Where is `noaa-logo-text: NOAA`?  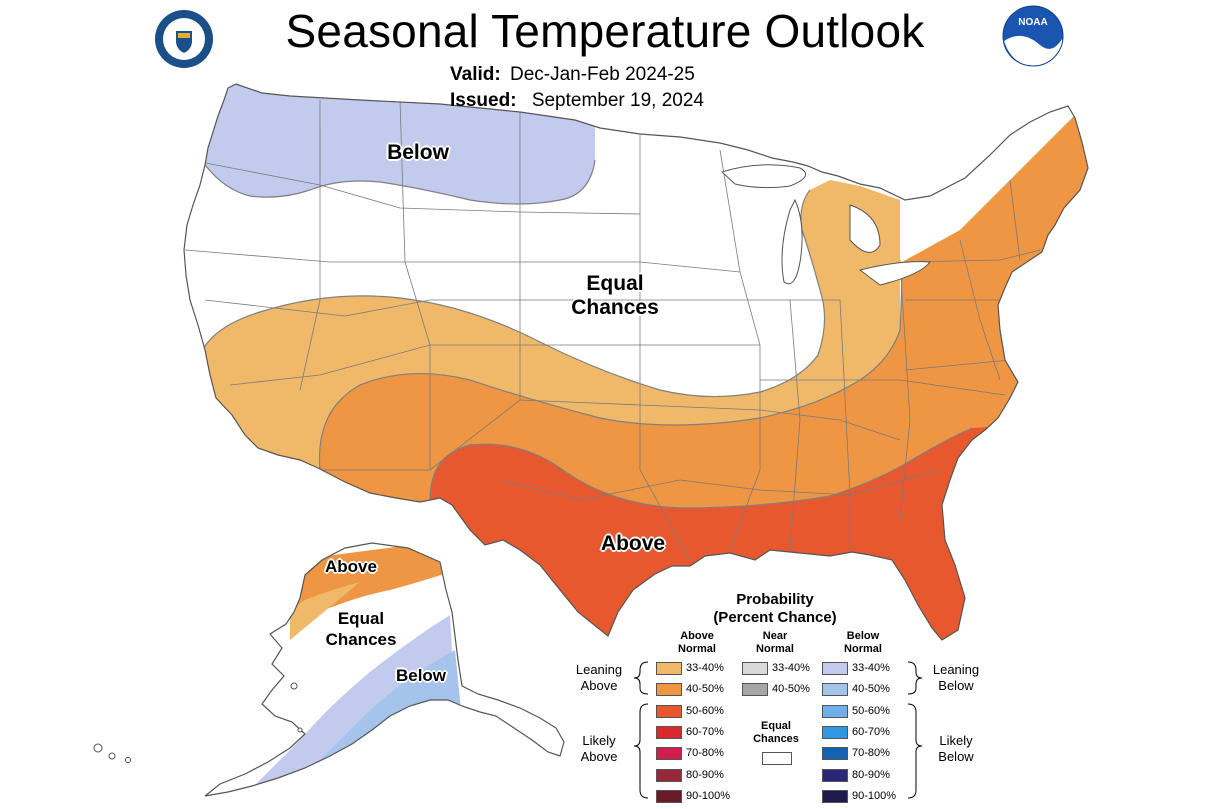 noaa-logo-text: NOAA is located at coordinates (1033, 22).